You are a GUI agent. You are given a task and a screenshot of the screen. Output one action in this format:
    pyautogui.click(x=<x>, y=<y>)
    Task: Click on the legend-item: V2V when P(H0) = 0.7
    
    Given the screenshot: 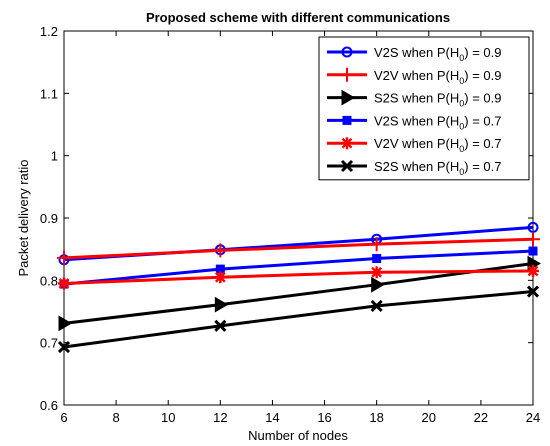 What is the action you would take?
    pyautogui.click(x=414, y=145)
    